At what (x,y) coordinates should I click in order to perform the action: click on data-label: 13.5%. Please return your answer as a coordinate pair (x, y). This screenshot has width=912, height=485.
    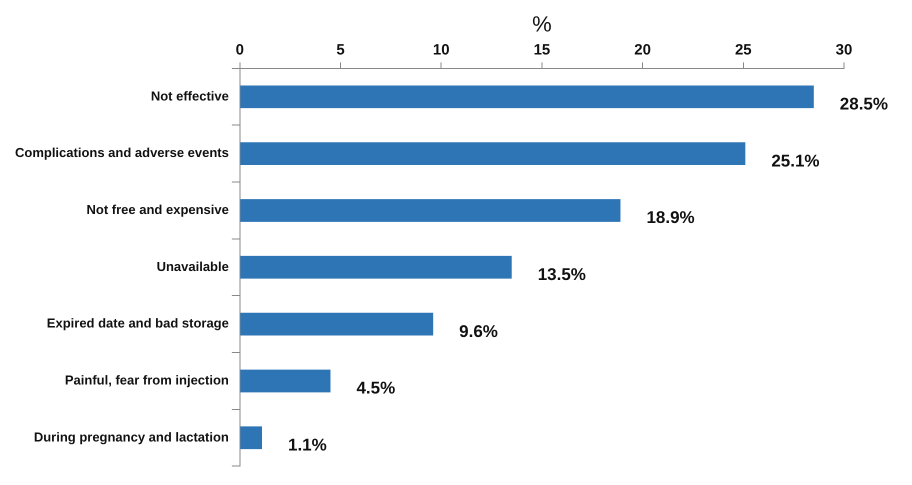
    Looking at the image, I should click on (562, 274).